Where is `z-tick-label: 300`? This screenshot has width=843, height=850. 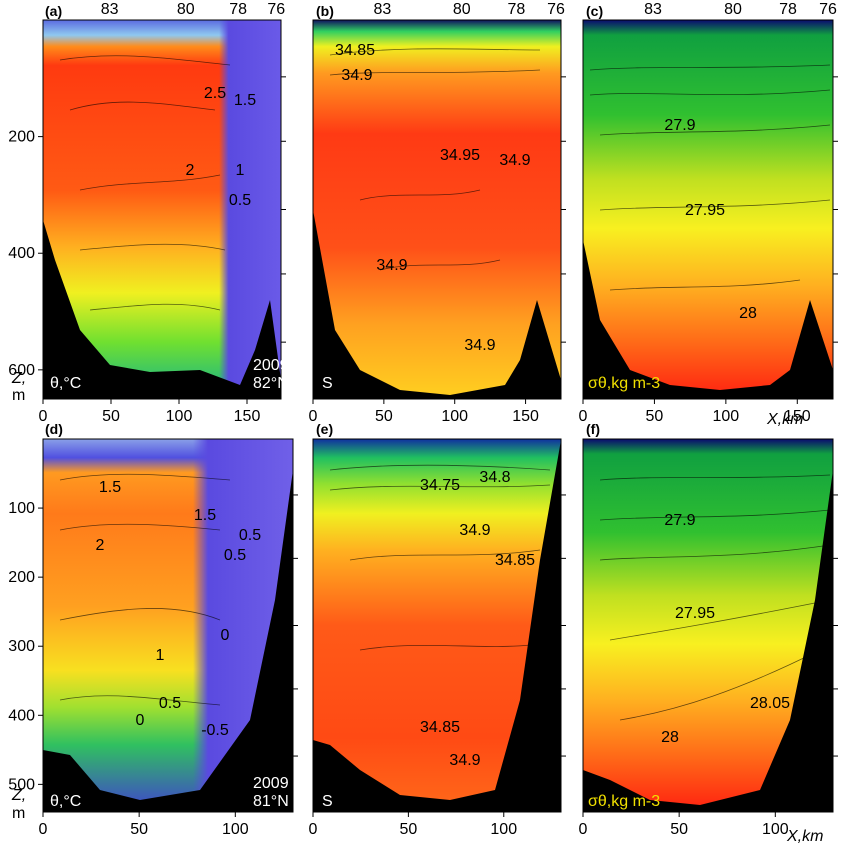 z-tick-label: 300 is located at coordinates (21, 646).